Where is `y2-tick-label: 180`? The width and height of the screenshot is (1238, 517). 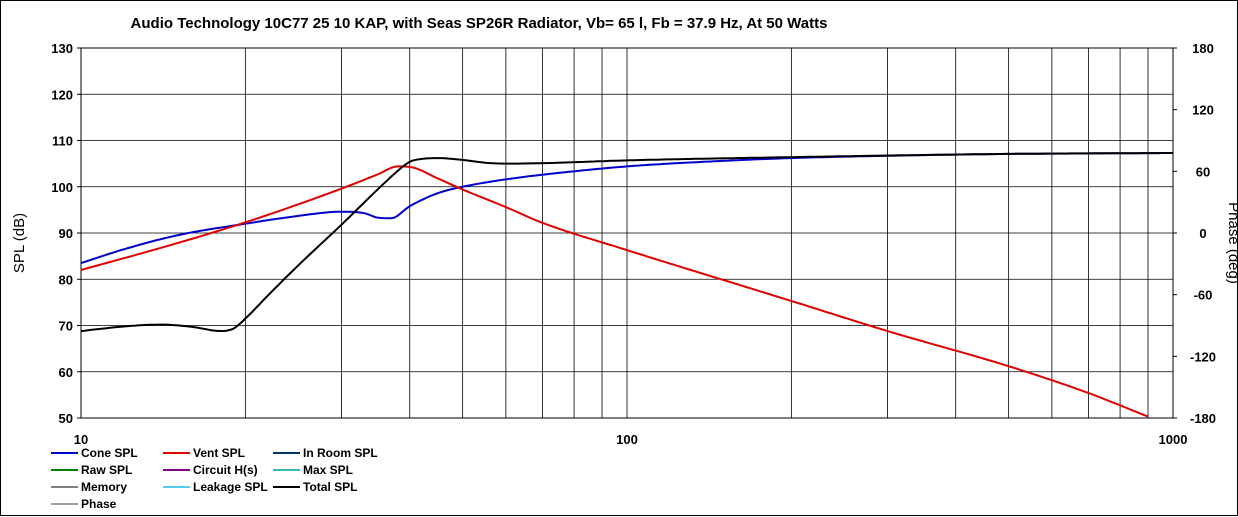
y2-tick-label: 180 is located at coordinates (1203, 48).